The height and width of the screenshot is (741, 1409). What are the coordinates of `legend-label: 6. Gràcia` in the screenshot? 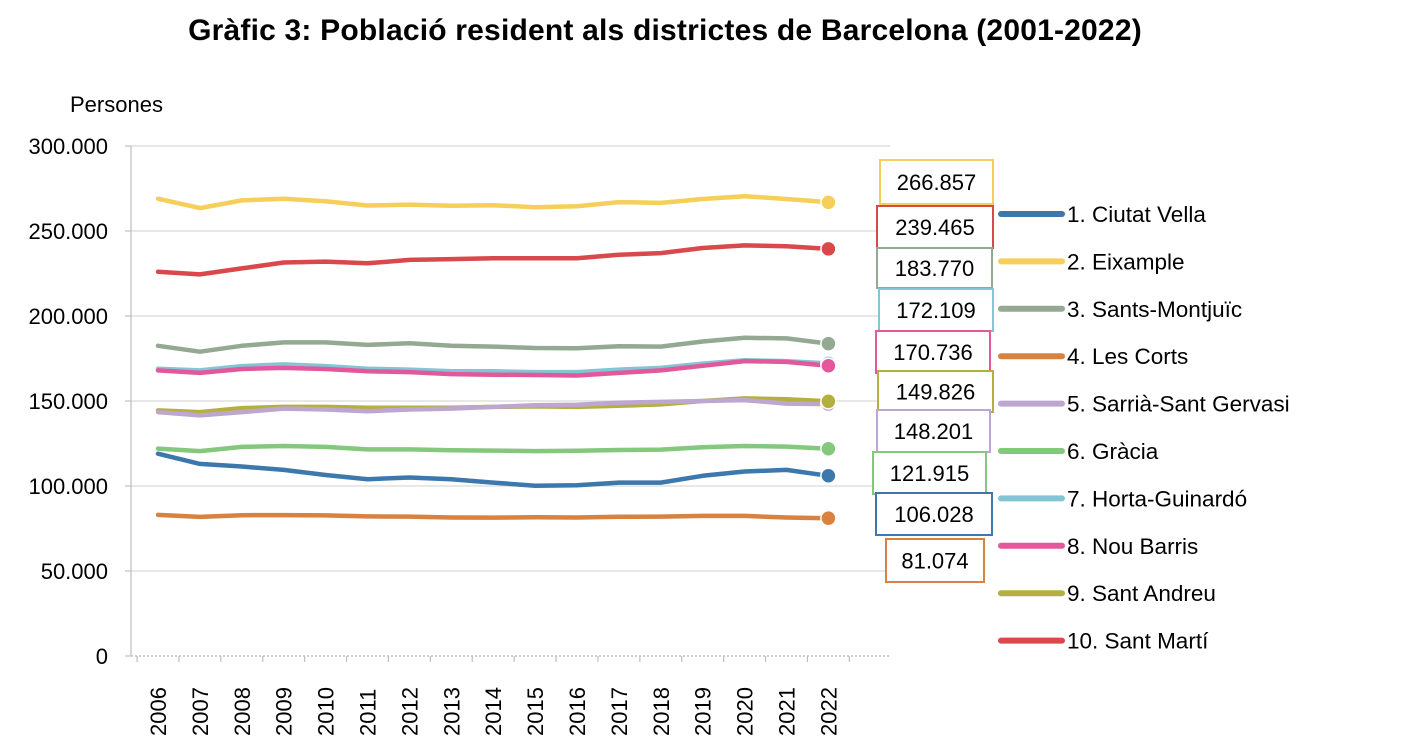 It's located at (1113, 451).